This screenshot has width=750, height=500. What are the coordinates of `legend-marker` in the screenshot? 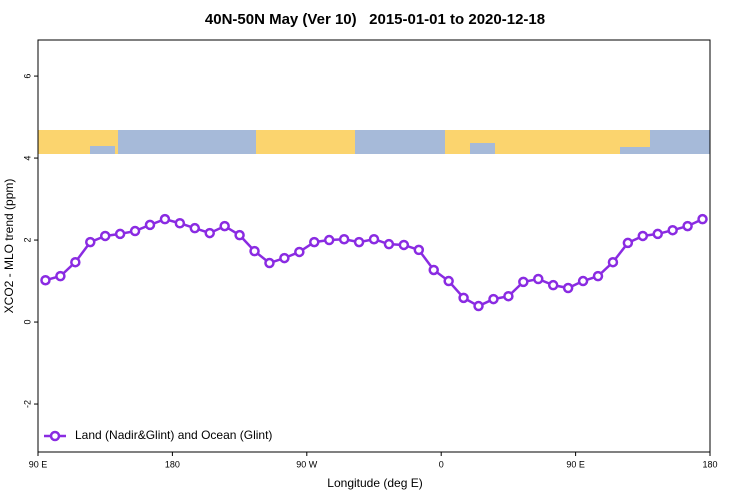 It's located at (55, 436).